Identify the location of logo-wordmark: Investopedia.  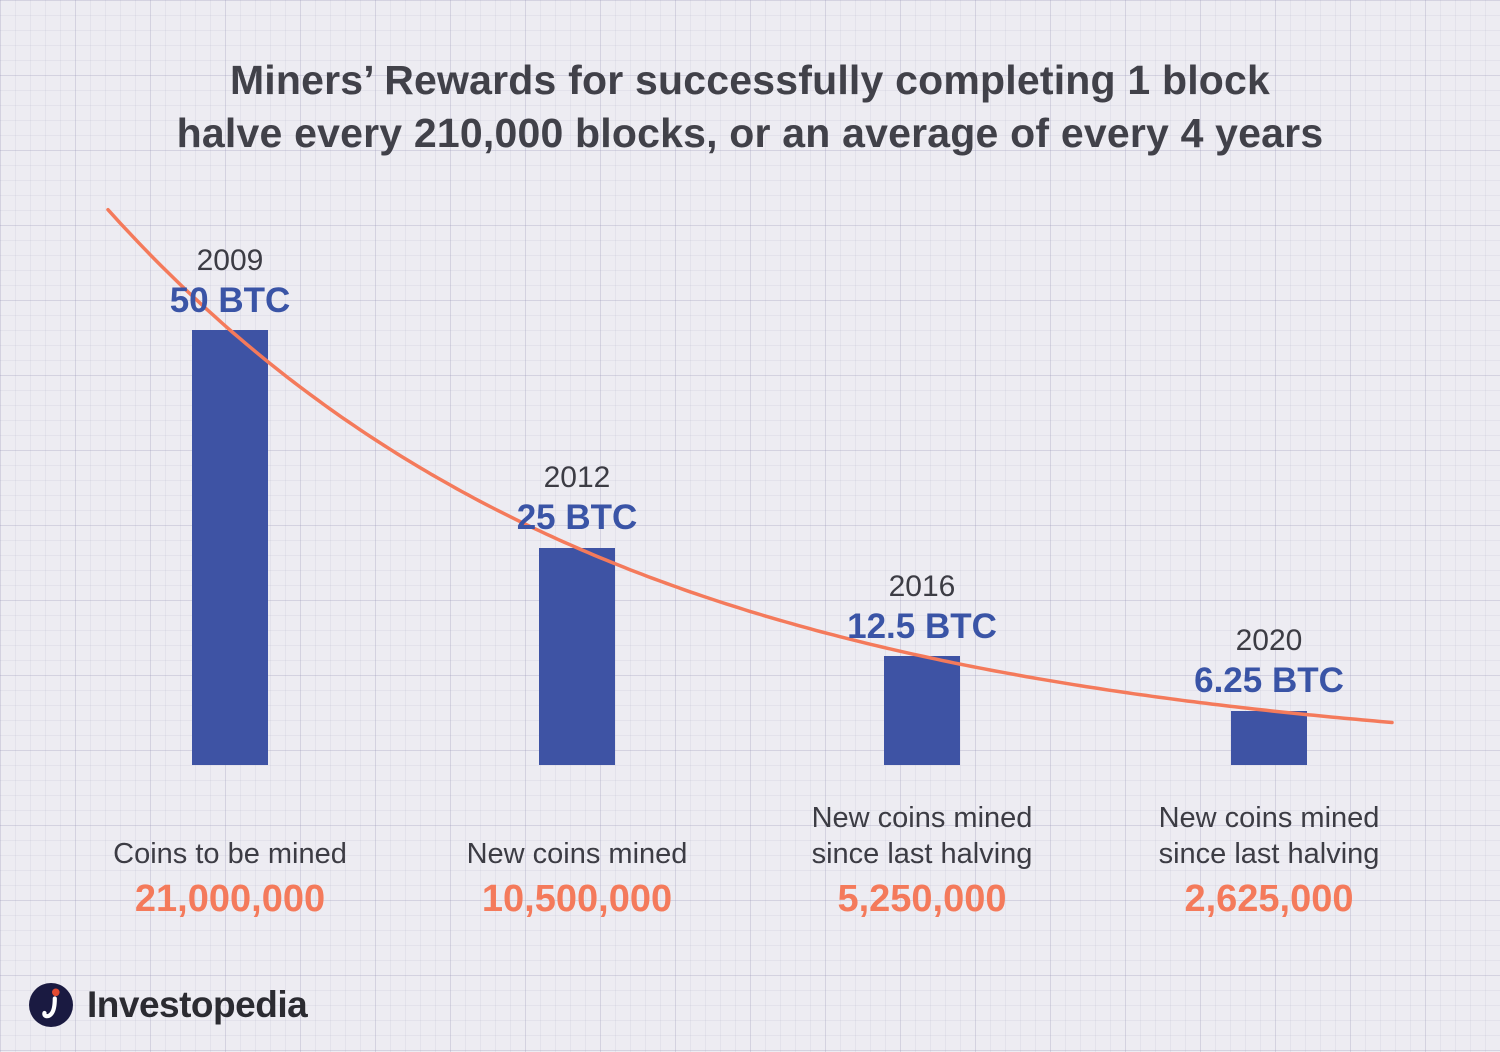
(197, 1004).